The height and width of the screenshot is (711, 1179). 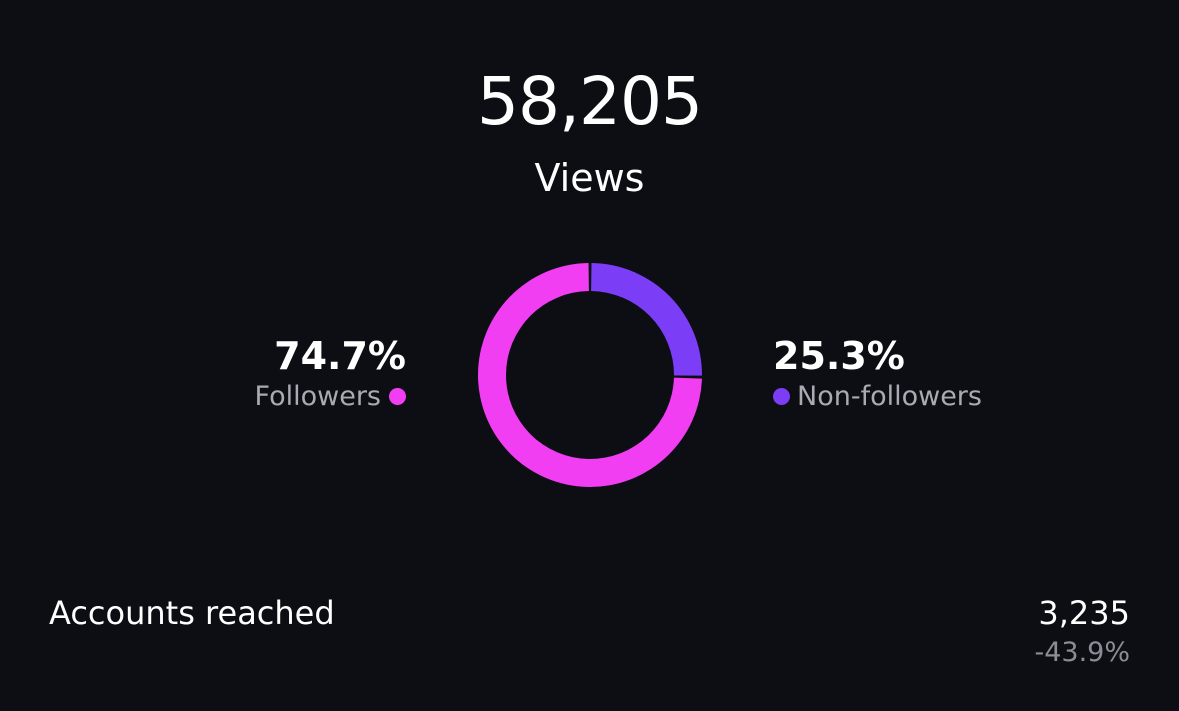 I want to click on followers-label: Followers, so click(x=317, y=396).